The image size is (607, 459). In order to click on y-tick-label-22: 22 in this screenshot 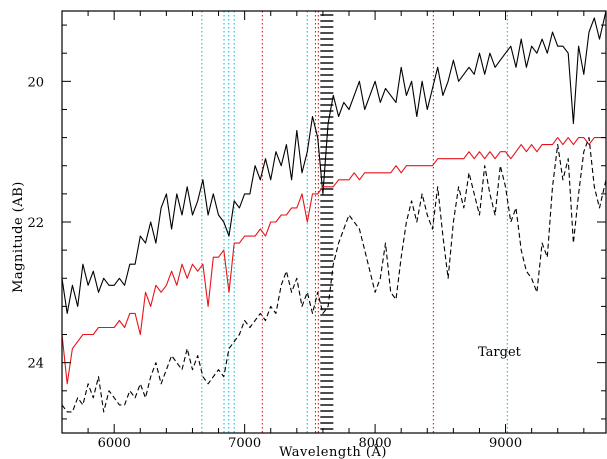, I will do `click(35, 223)`.